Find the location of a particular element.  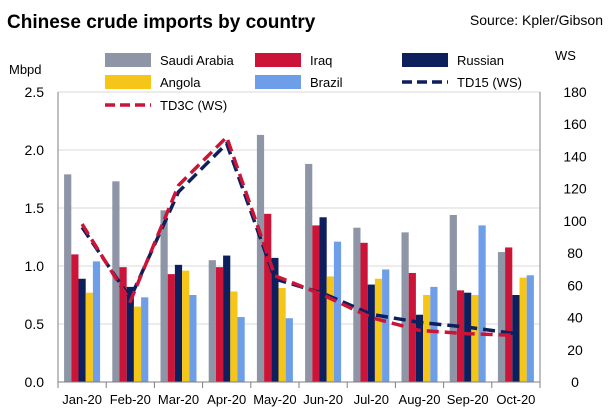

y-axis-label: Mbpd is located at coordinates (25, 69).